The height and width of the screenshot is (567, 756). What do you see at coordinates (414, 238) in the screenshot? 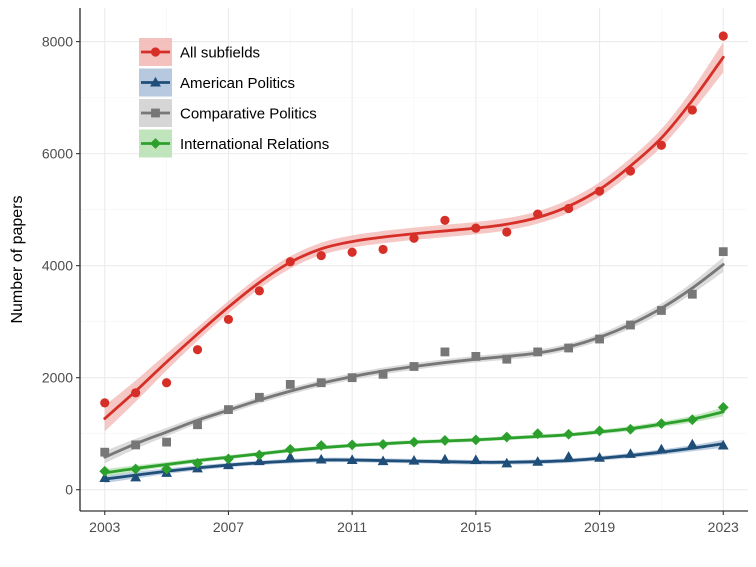
I see `data-point-all-subfields-2013` at bounding box center [414, 238].